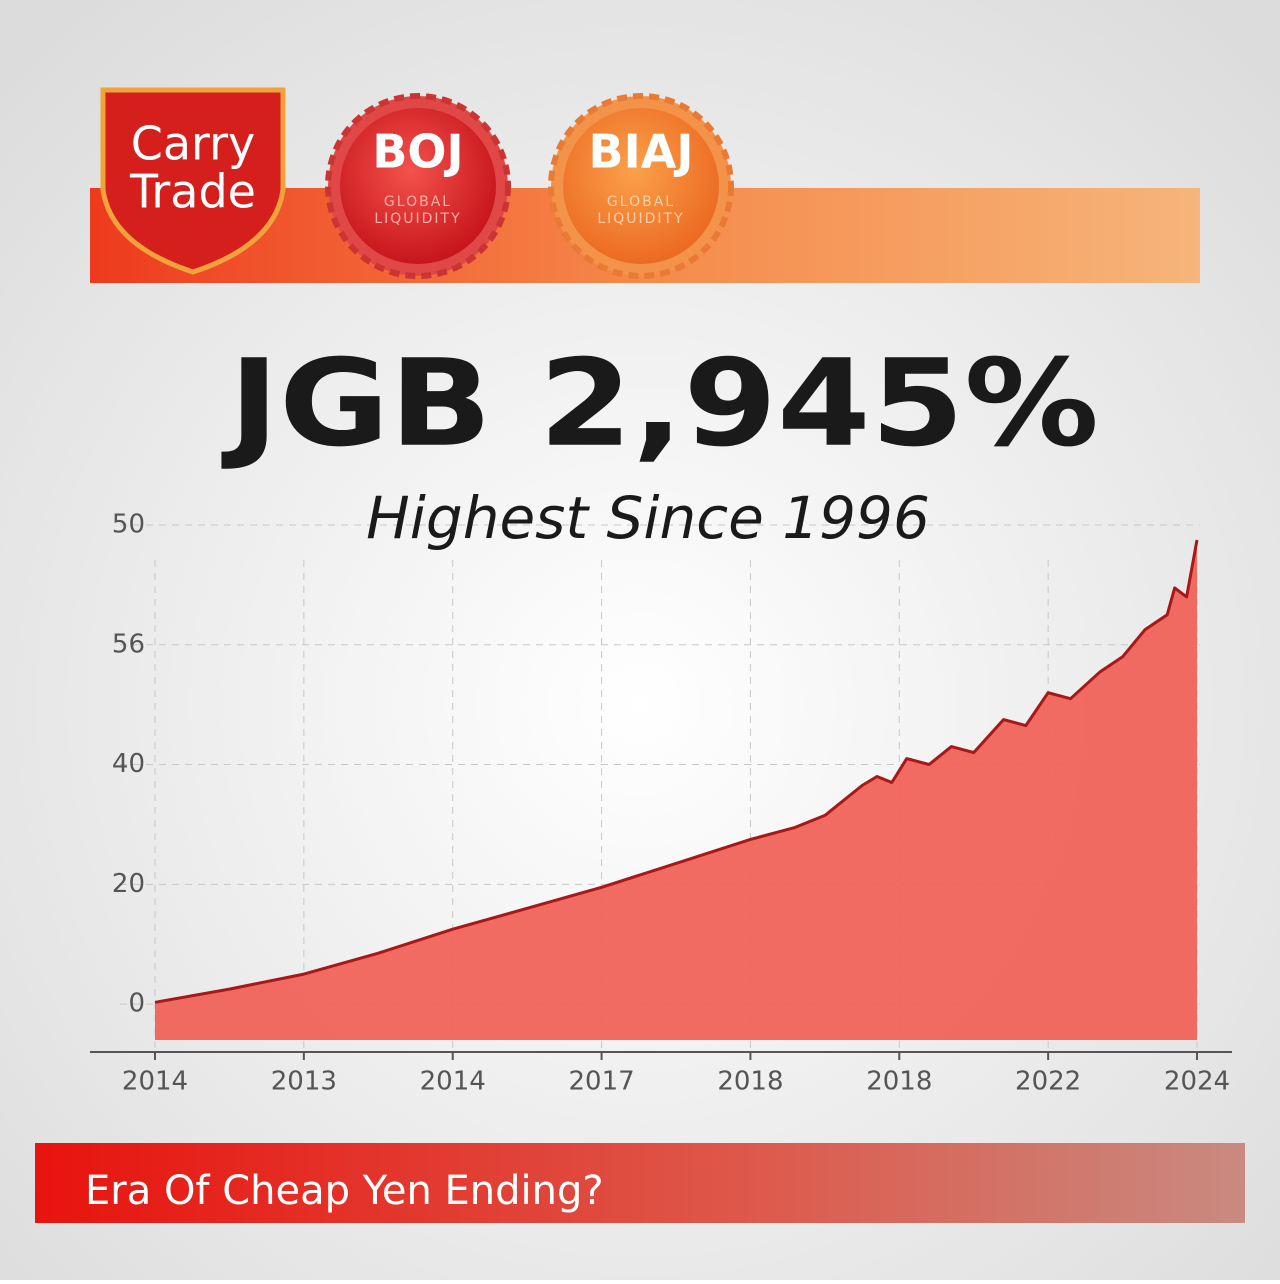  I want to click on x-tick-label: 2017, so click(601, 1082).